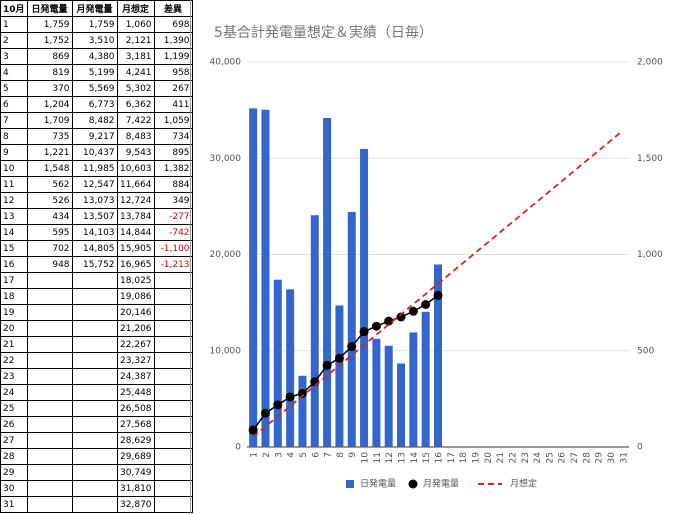  Describe the element at coordinates (135, 40) in the screenshot. I see `table-cell: 2,121` at that location.